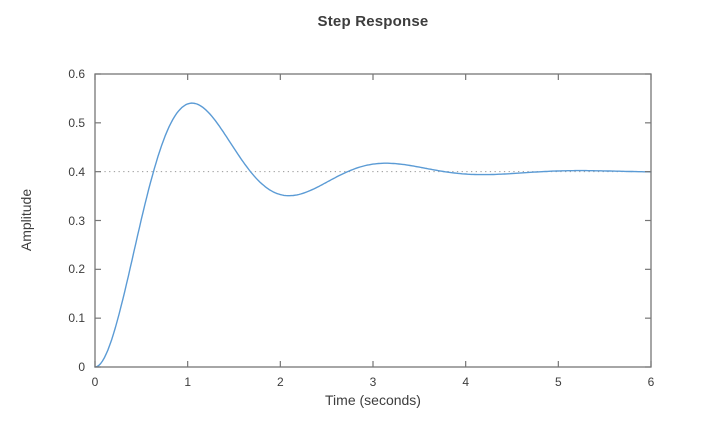 This screenshot has height=433, width=720. What do you see at coordinates (373, 400) in the screenshot?
I see `x-axis-label: Time (seconds)` at bounding box center [373, 400].